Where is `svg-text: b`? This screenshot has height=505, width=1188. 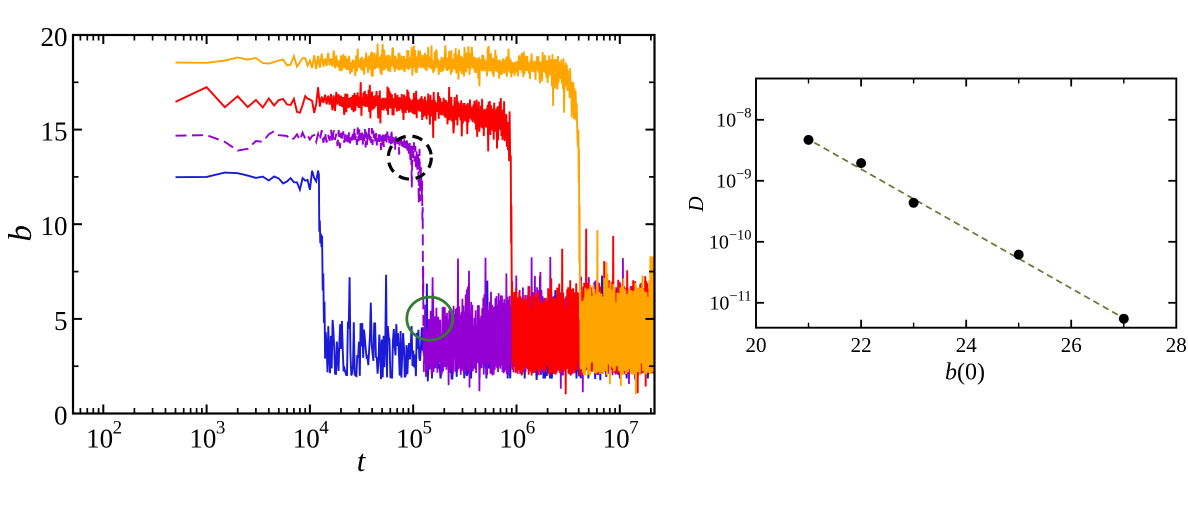 svg-text: b is located at coordinates (21, 233).